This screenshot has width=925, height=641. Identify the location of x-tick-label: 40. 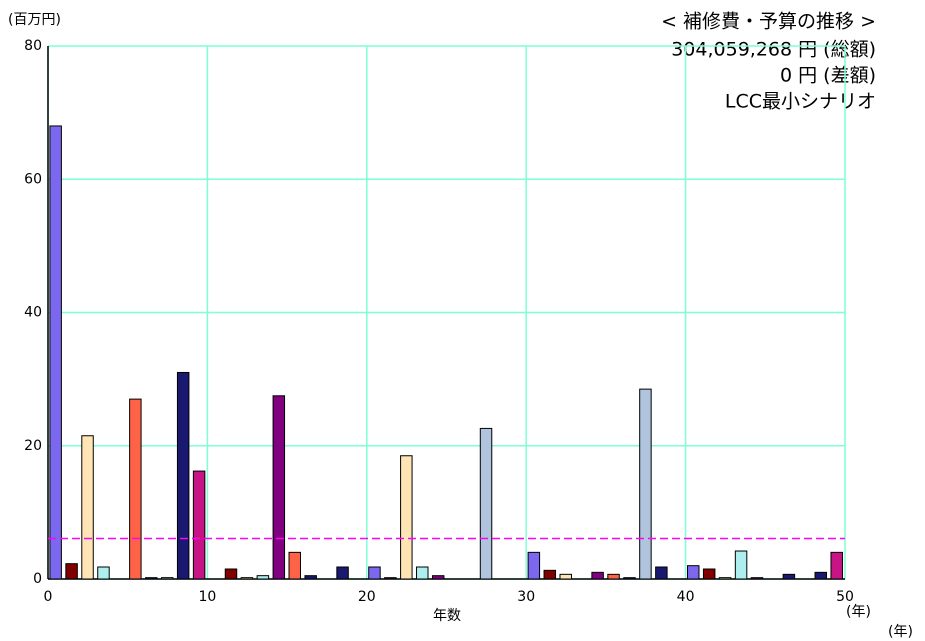
(686, 597).